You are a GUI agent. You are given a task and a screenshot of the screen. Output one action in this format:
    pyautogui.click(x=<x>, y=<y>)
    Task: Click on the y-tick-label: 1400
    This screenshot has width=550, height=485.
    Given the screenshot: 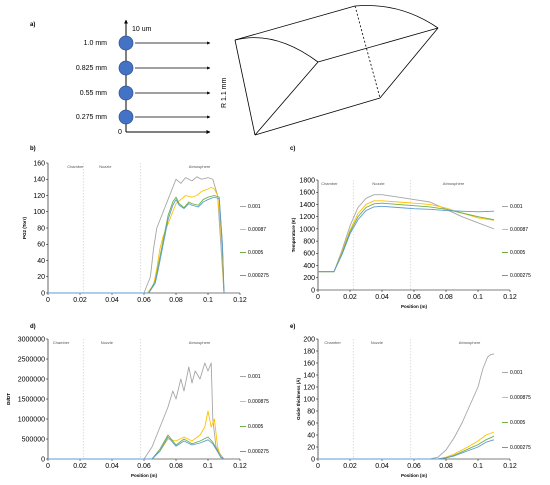 What is the action you would take?
    pyautogui.click(x=307, y=205)
    